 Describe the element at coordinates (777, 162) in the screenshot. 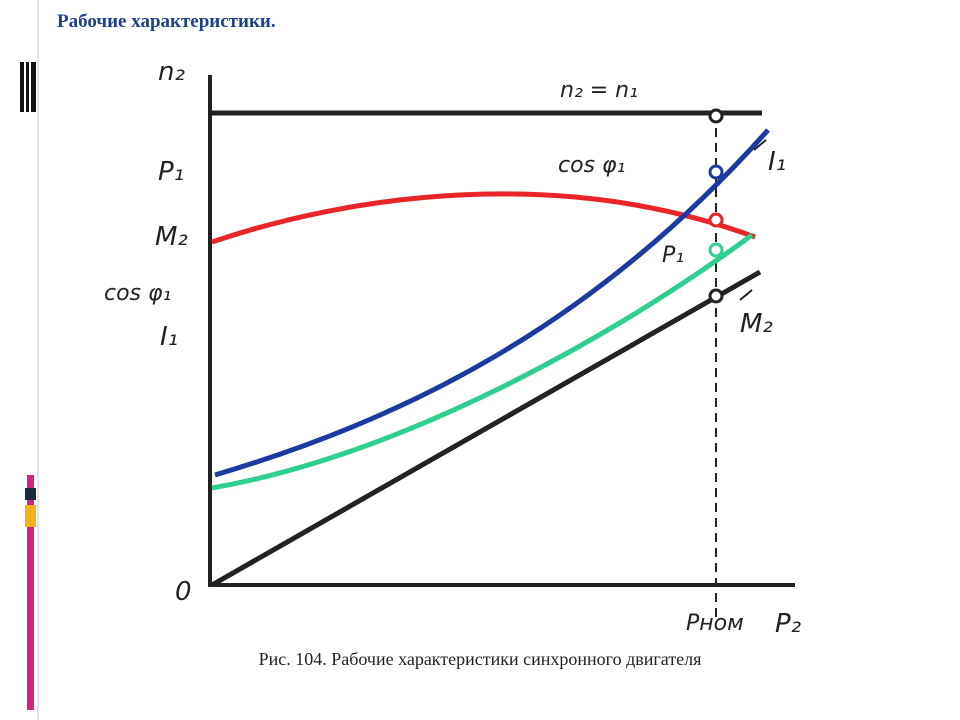

I see `curve-label: I₁` at that location.